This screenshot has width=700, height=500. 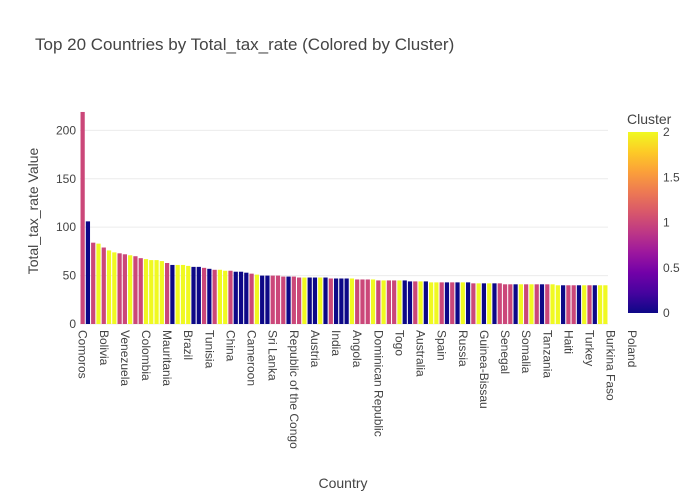 What do you see at coordinates (611, 365) in the screenshot?
I see `x-tick-label: Burkina Faso` at bounding box center [611, 365].